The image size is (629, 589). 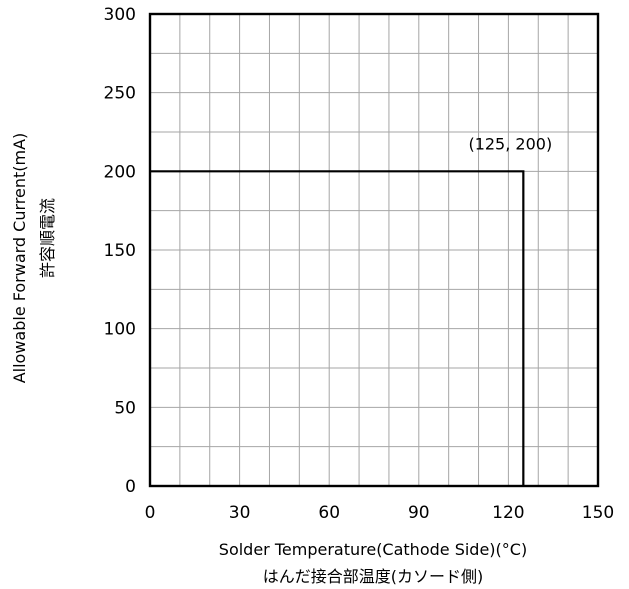 What do you see at coordinates (419, 513) in the screenshot?
I see `x-tick-label: 90` at bounding box center [419, 513].